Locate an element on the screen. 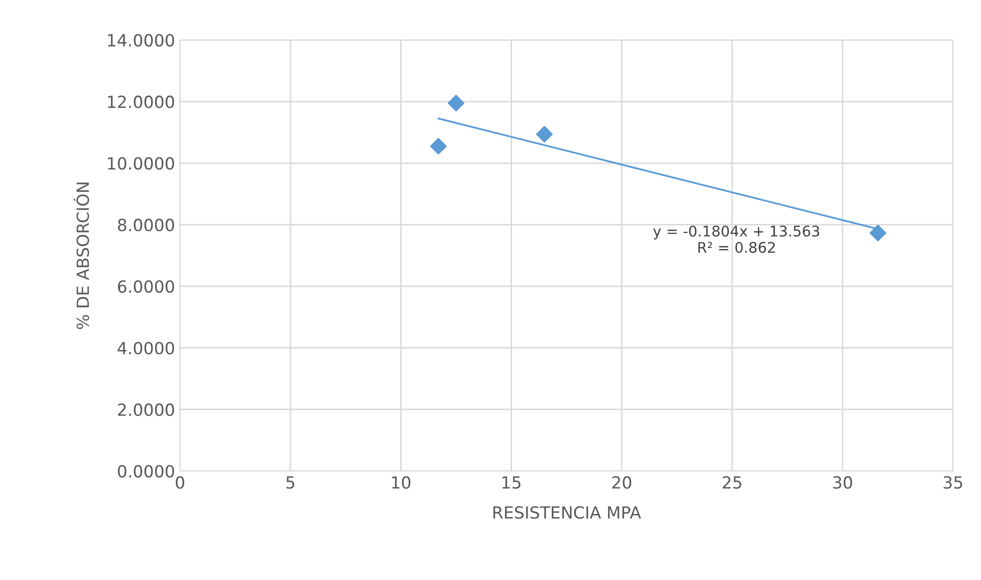 This screenshot has height=580, width=981. y-tick-label: 14.0000 is located at coordinates (141, 40).